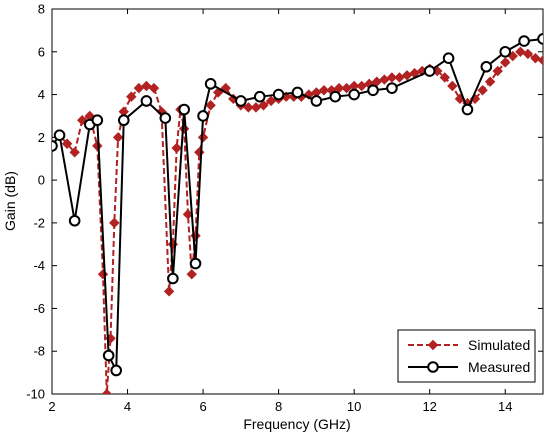 The height and width of the screenshot is (436, 550). Describe the element at coordinates (41, 137) in the screenshot. I see `y-tick-label: 2` at that location.